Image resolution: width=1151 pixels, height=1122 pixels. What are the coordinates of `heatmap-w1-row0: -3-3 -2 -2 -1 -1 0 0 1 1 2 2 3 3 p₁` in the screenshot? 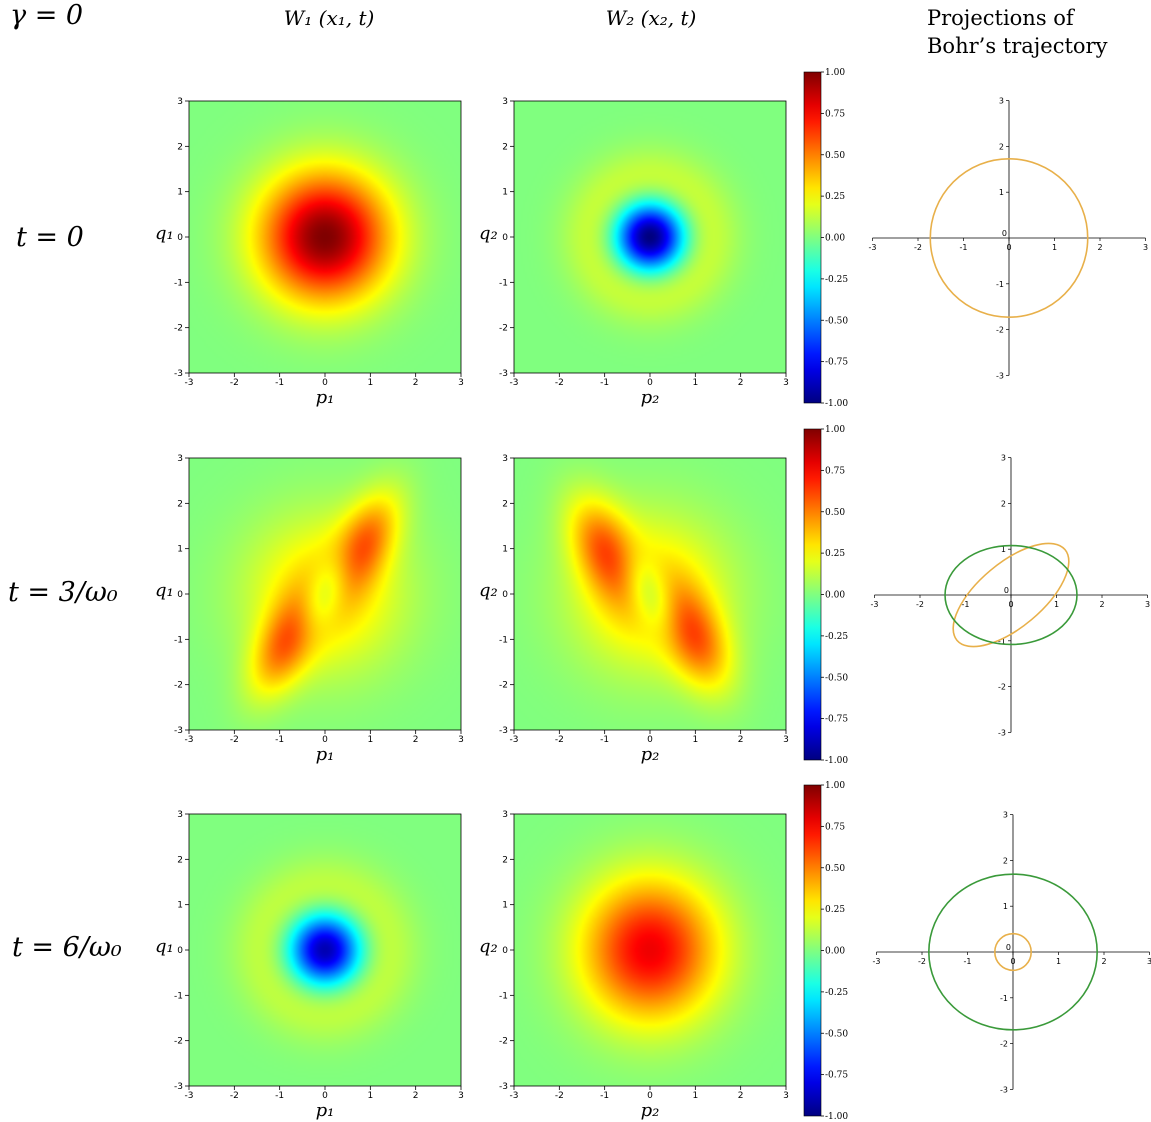 It's located at (319, 252).